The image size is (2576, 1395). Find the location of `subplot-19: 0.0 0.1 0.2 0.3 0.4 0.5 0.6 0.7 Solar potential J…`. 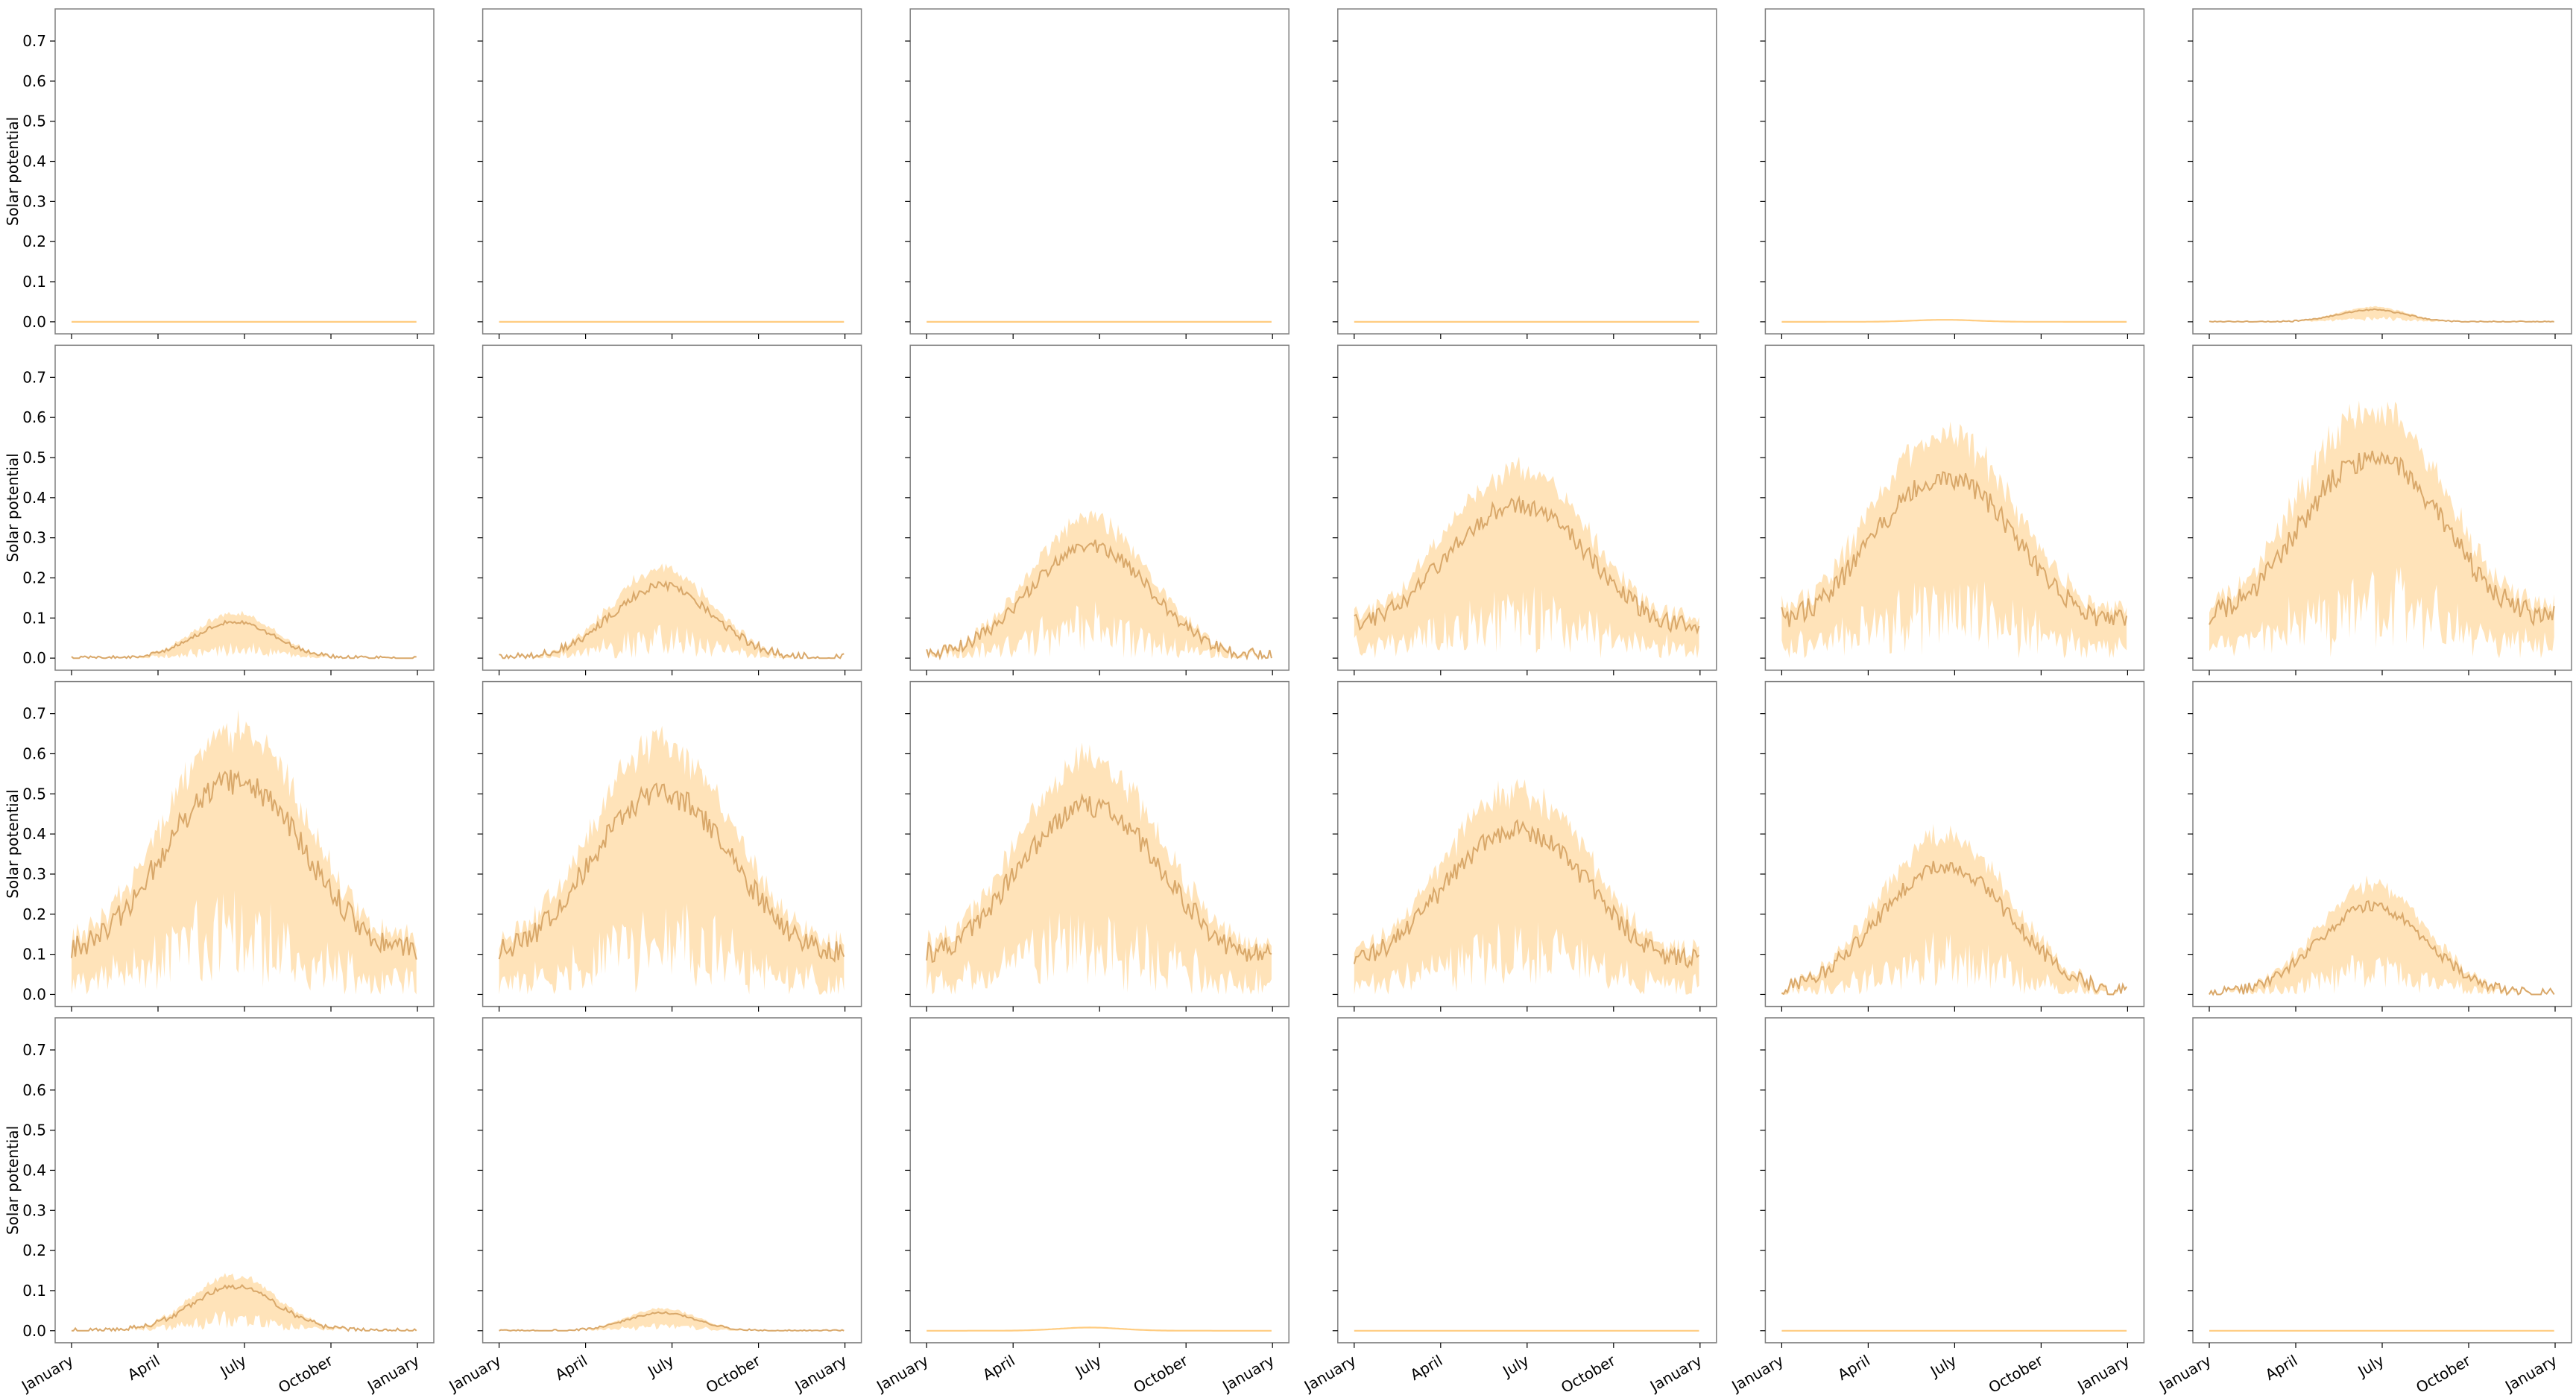

subplot-19: 0.0 0.1 0.2 0.3 0.4 0.5 0.6 0.7 Solar potential J… is located at coordinates (220, 1206).